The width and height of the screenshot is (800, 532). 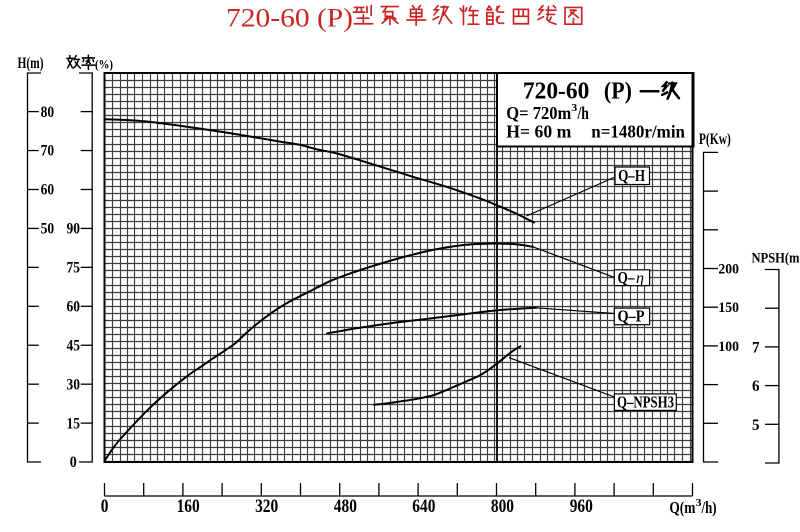 I want to click on svg-text: 200, so click(x=728, y=269).